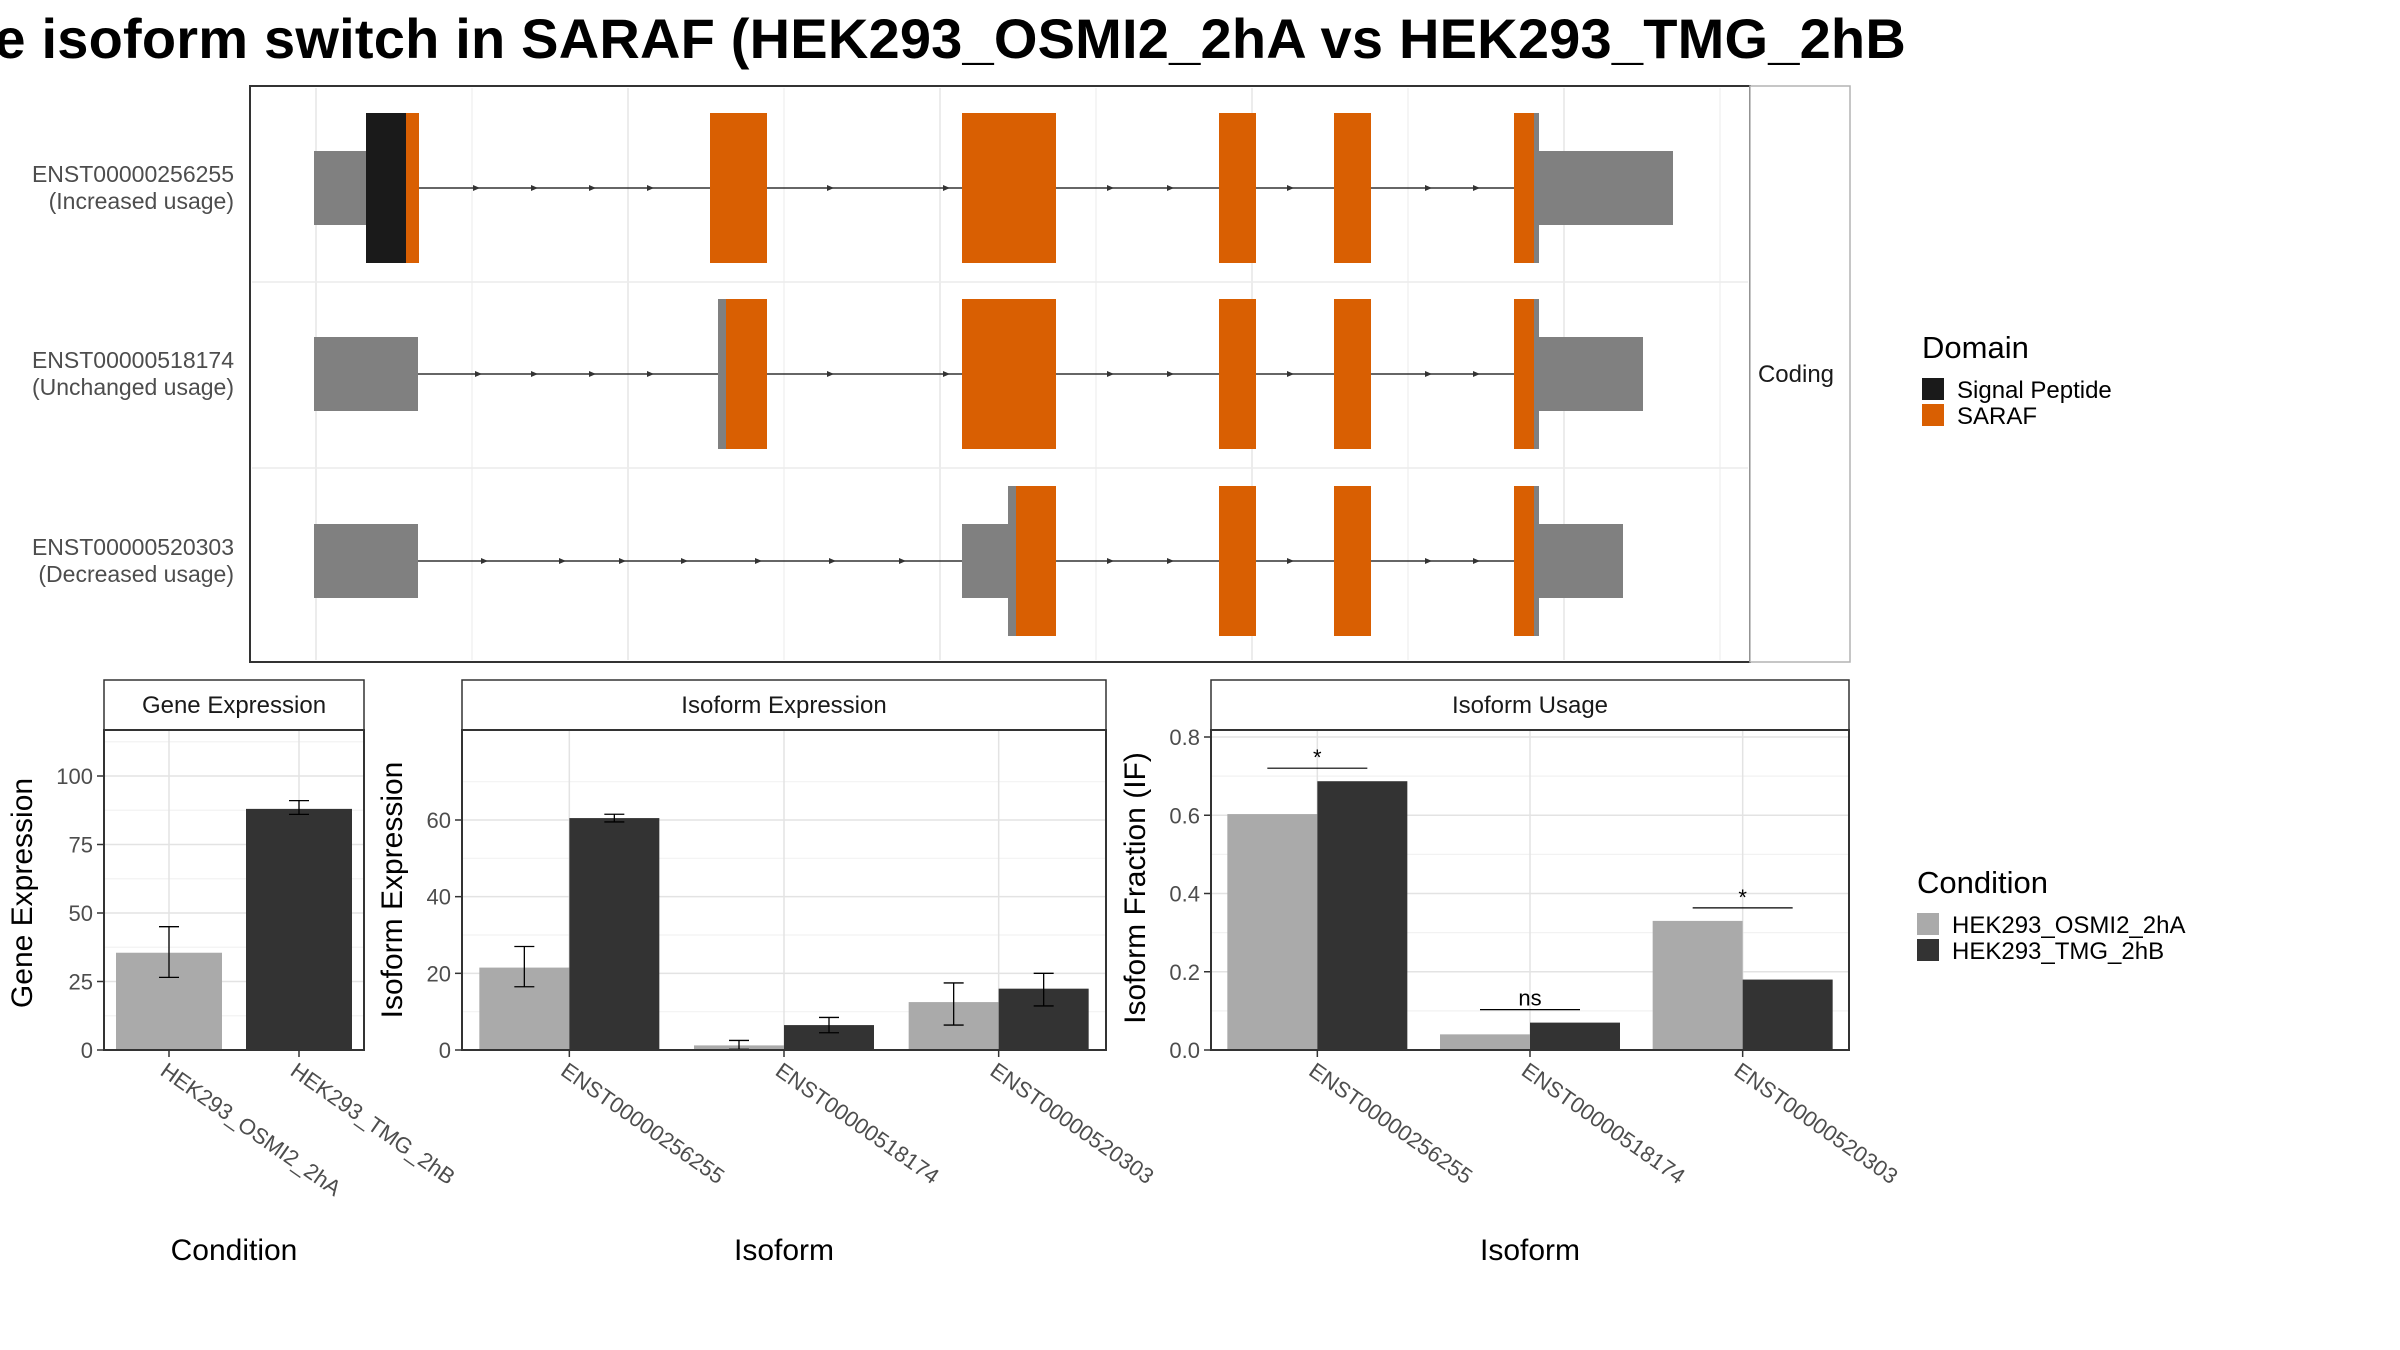  What do you see at coordinates (1184, 737) in the screenshot?
I see `y-tick-label: 0.8` at bounding box center [1184, 737].